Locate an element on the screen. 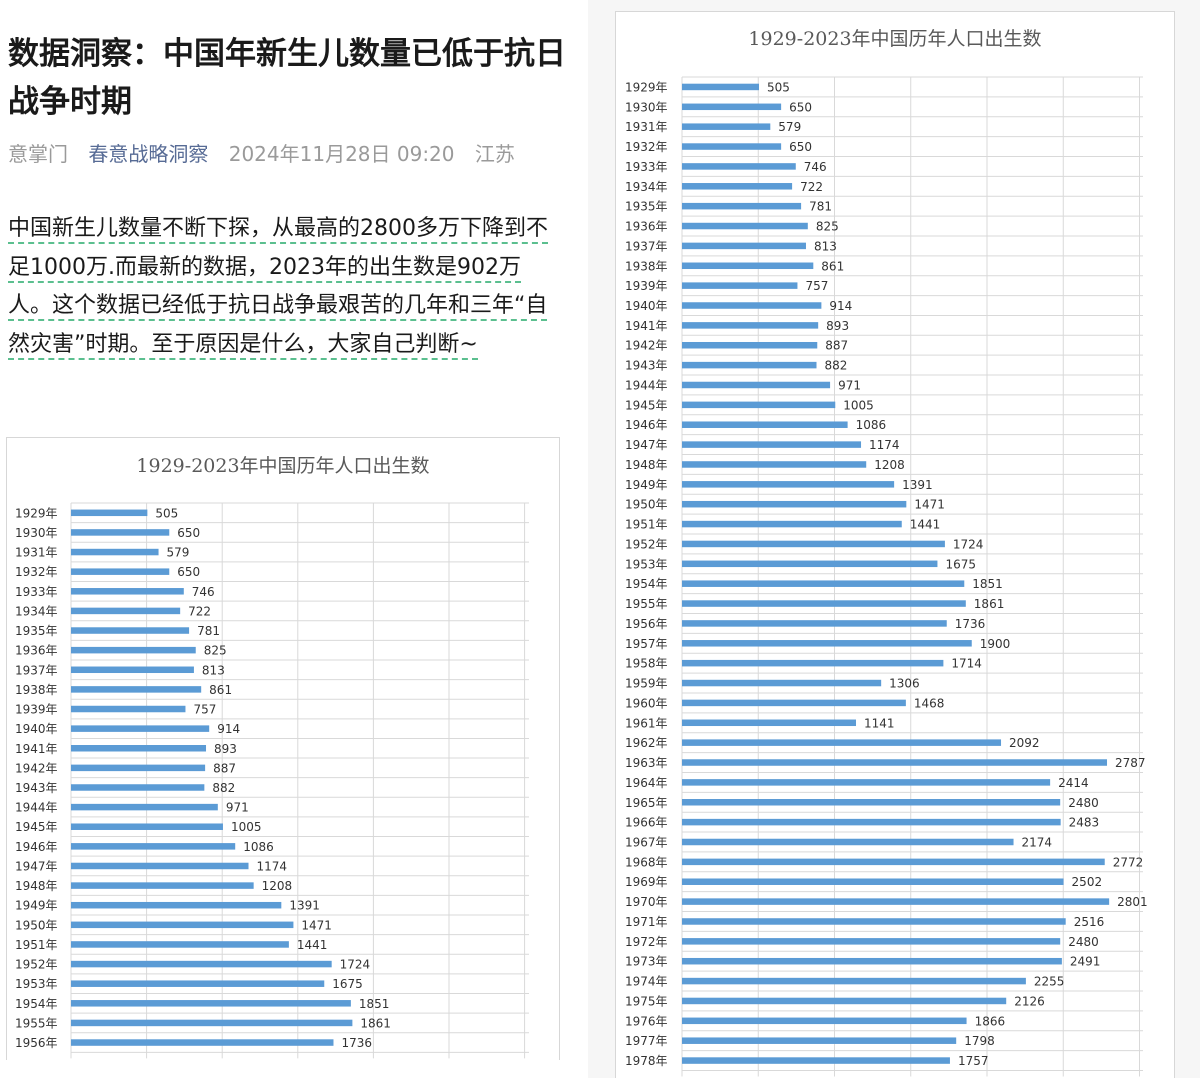 This screenshot has height=1078, width=1200. data-label: 2414 is located at coordinates (1073, 783).